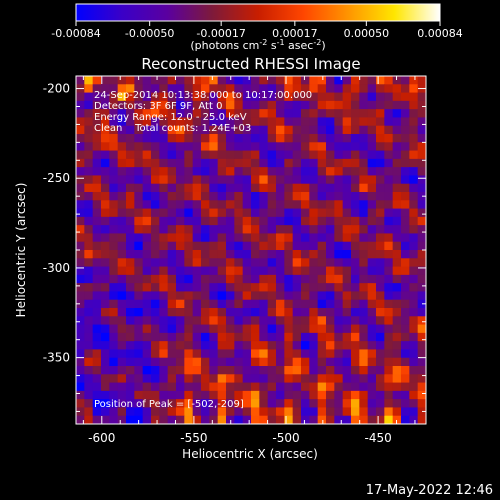 The image size is (500, 500). What do you see at coordinates (158, 106) in the screenshot?
I see `annotation-detectors: Detectors: 3F 6F 9F, Att 0` at bounding box center [158, 106].